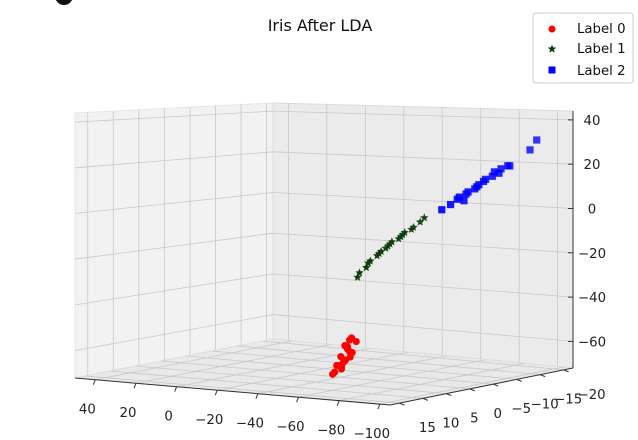 The image size is (638, 440). Describe the element at coordinates (601, 71) in the screenshot. I see `legend-label-2: Label 2` at that location.